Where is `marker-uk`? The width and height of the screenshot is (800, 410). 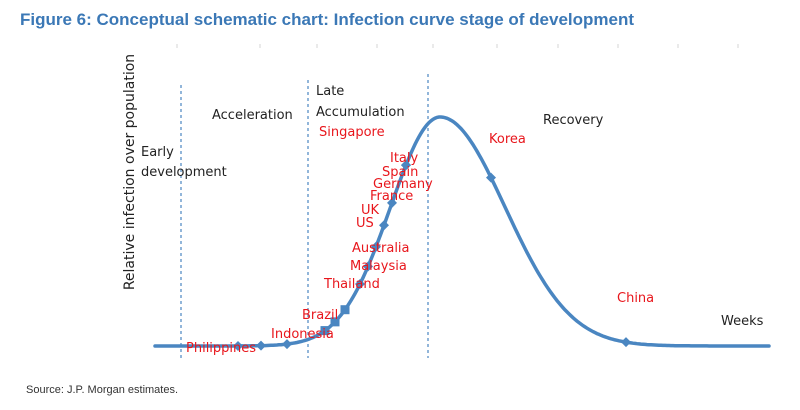
marker-uk is located at coordinates (368, 266).